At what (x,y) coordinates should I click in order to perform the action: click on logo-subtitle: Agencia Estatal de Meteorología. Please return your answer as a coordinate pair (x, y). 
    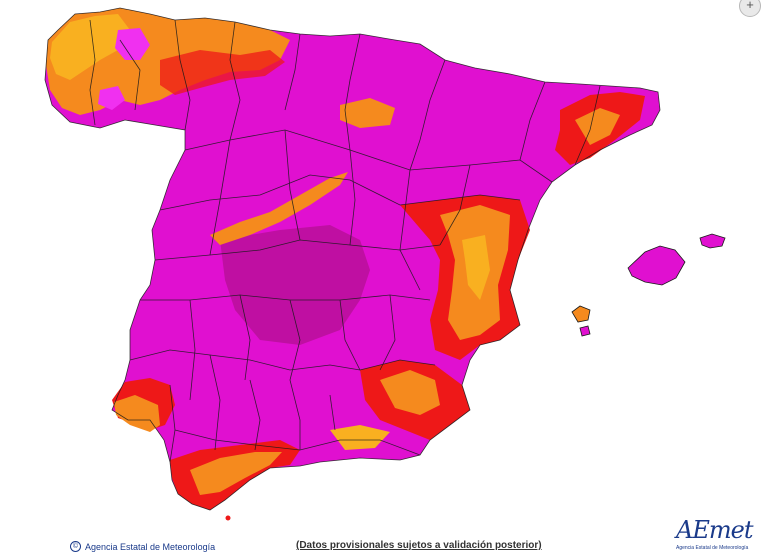
    Looking at the image, I should click on (712, 548).